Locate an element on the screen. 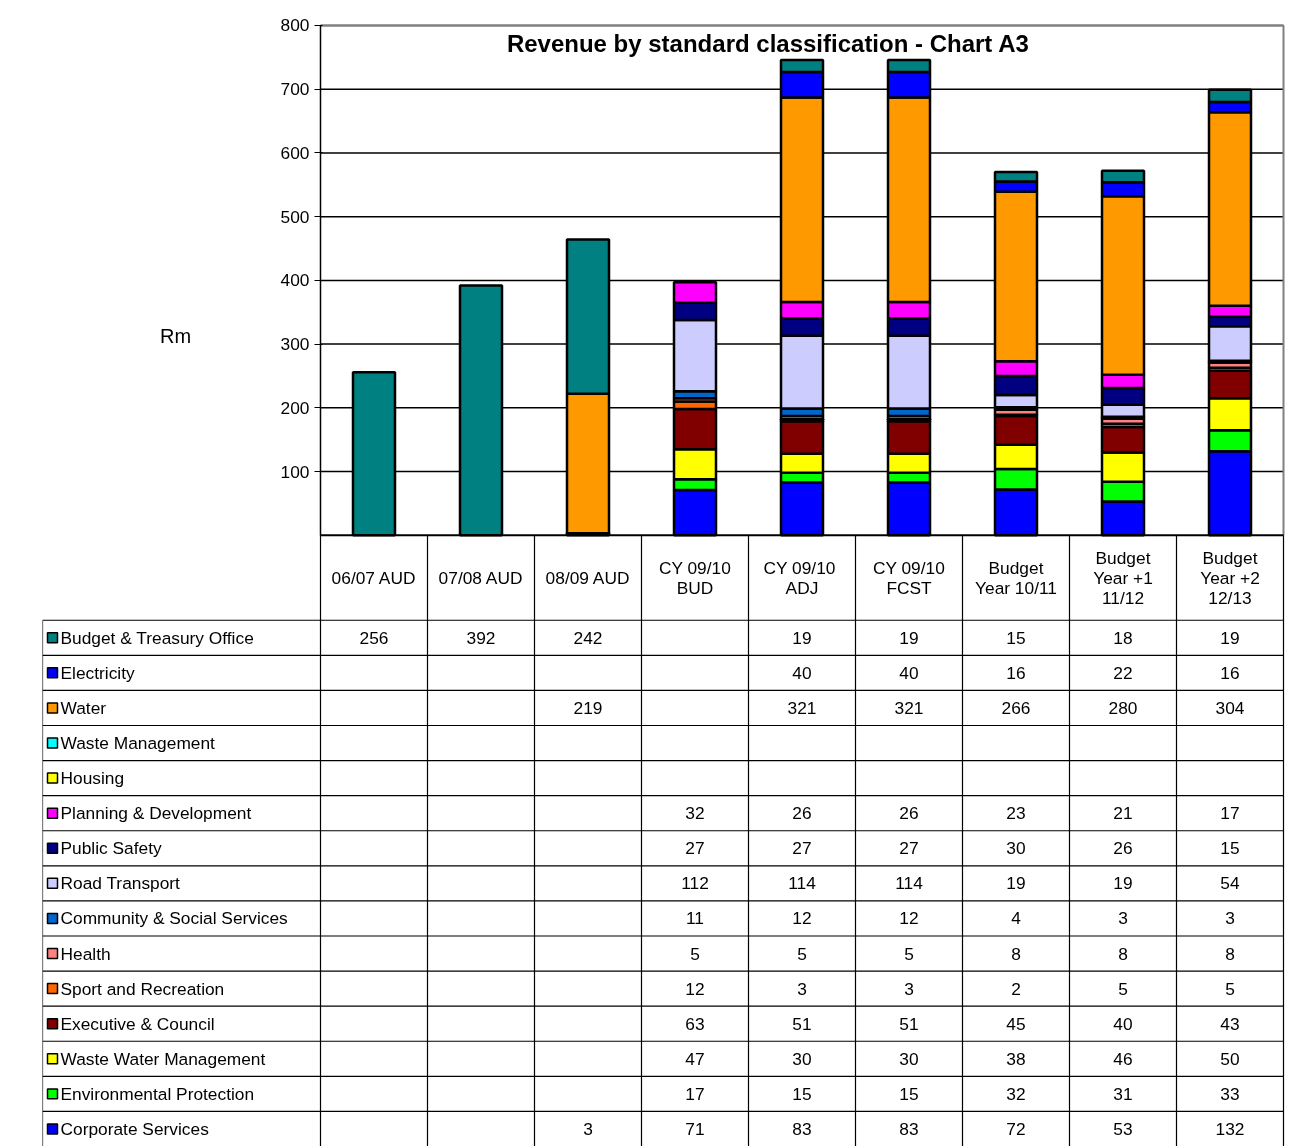 The height and width of the screenshot is (1146, 1296). legend-label: Waste Management is located at coordinates (138, 743).